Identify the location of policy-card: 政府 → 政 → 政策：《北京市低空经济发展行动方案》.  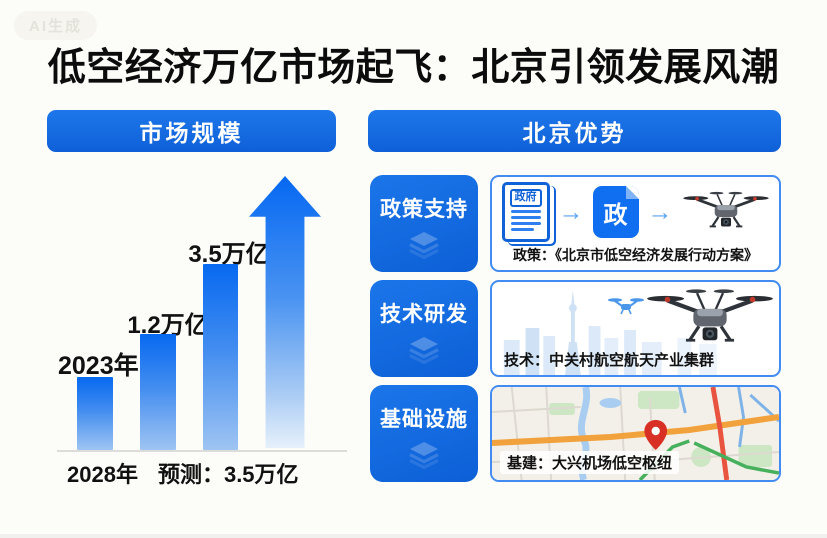
(635, 223).